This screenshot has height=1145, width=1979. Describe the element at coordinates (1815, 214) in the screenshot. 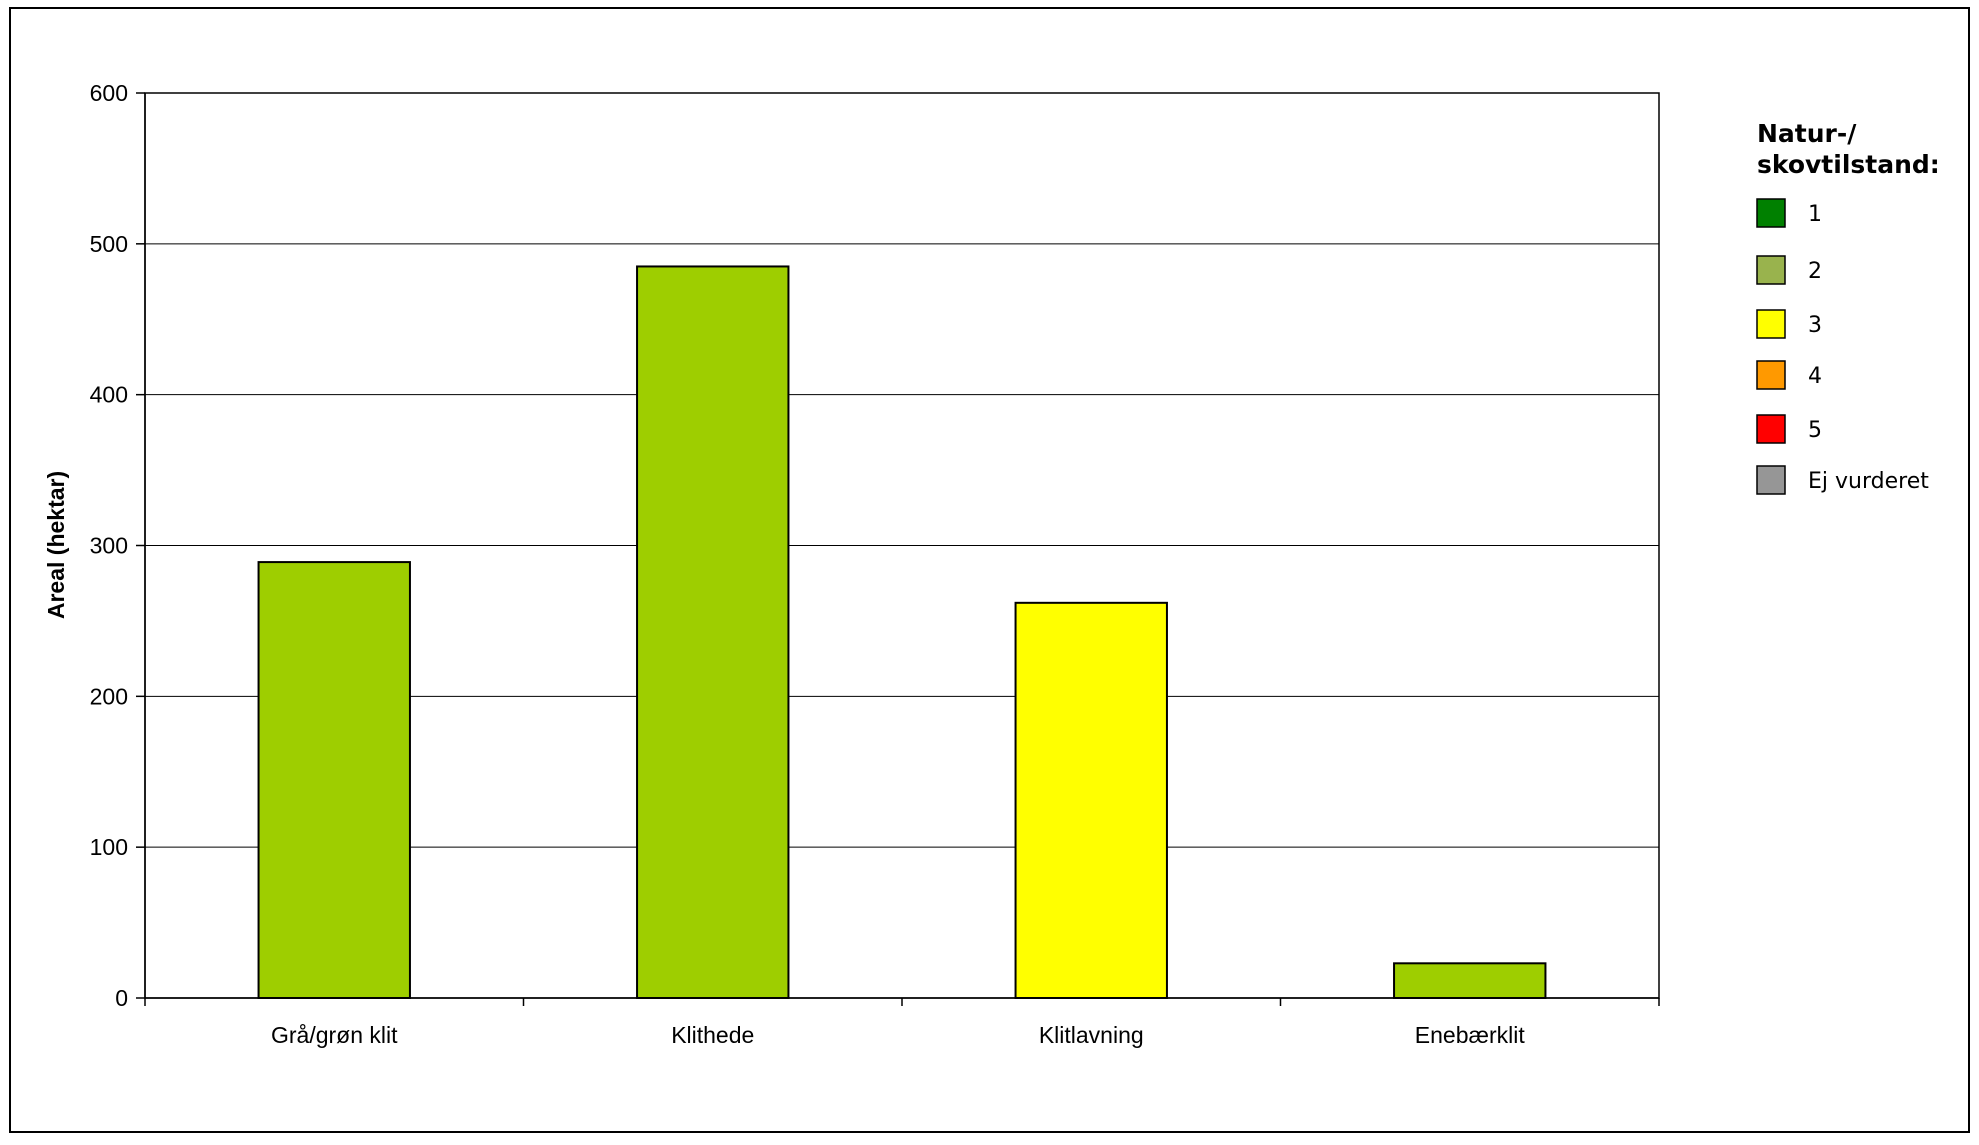

I see `legend-label: 1` at that location.